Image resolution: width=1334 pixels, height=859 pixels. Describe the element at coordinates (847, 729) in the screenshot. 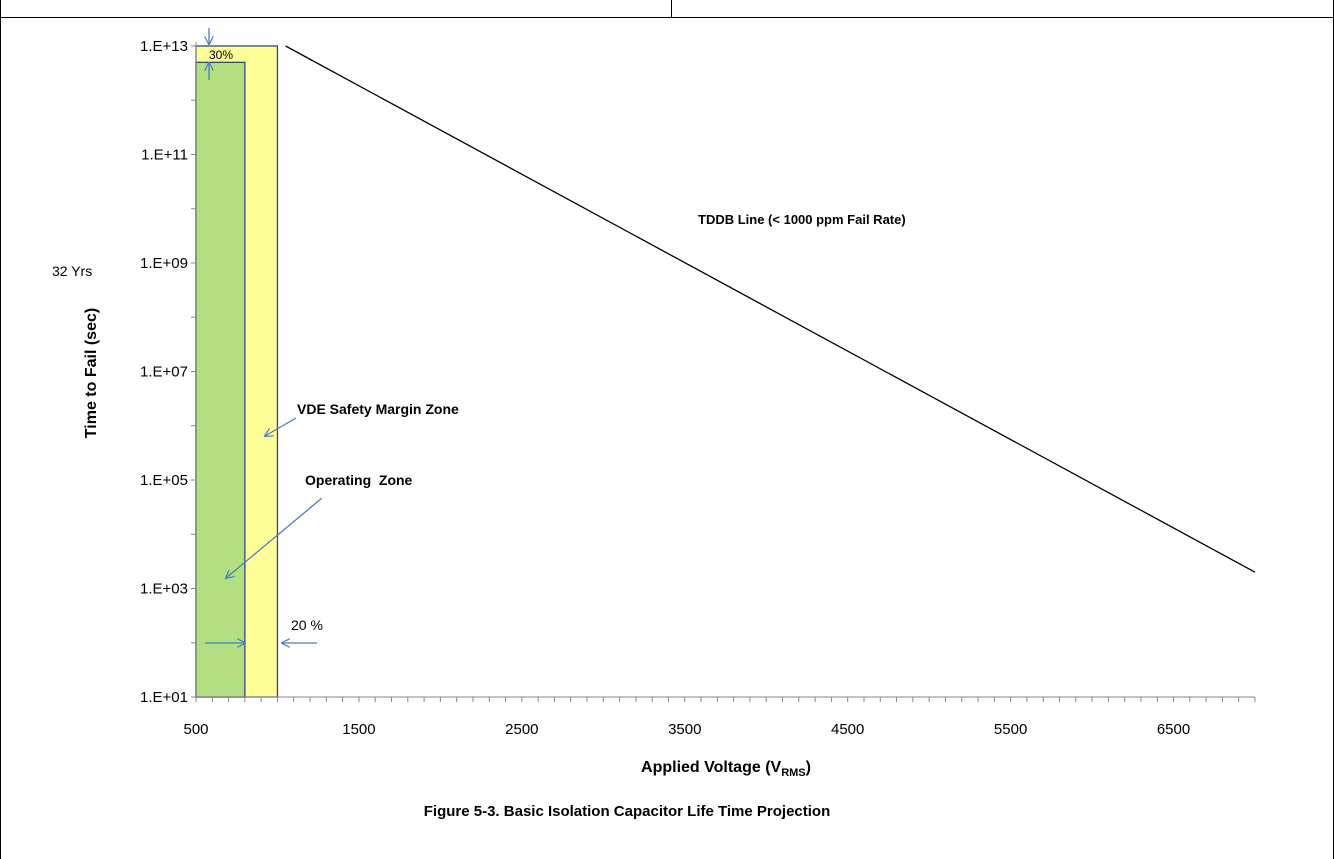

I see `x-tick-label: 4500` at that location.